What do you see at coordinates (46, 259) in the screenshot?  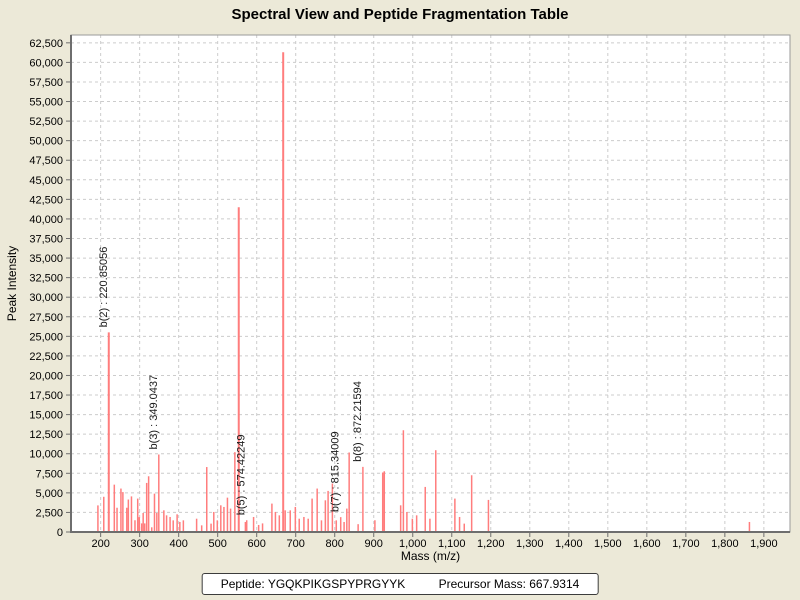 I see `svg-text: 35,000` at bounding box center [46, 259].